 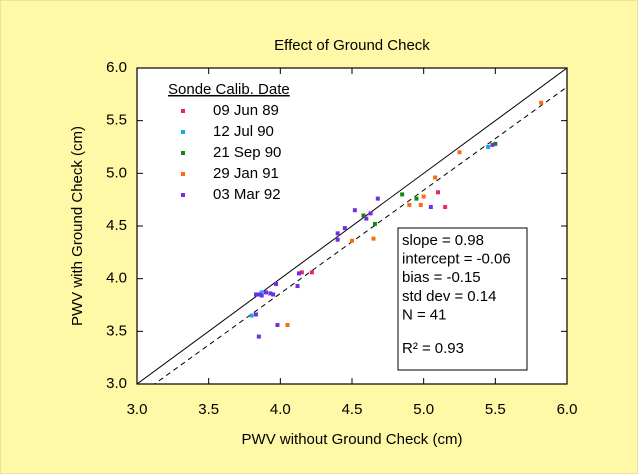 I want to click on stat-label: intercept =, so click(x=437, y=259).